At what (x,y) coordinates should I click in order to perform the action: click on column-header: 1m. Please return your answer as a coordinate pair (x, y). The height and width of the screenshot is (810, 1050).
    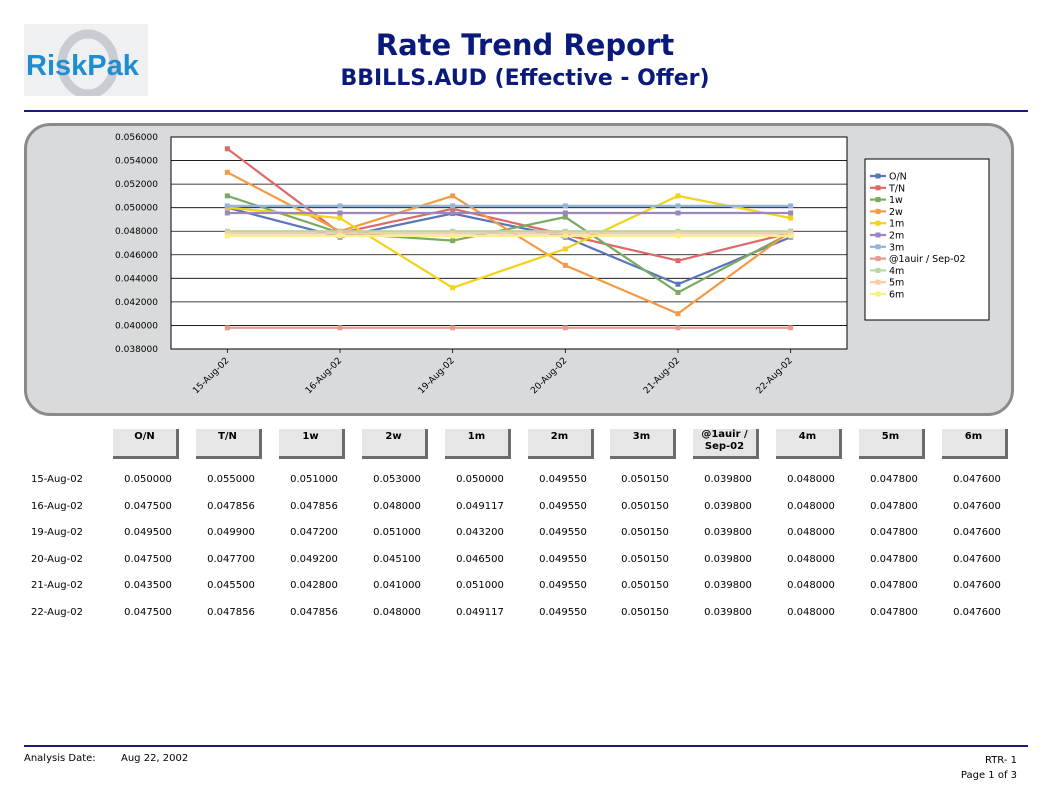
    Looking at the image, I should click on (478, 444).